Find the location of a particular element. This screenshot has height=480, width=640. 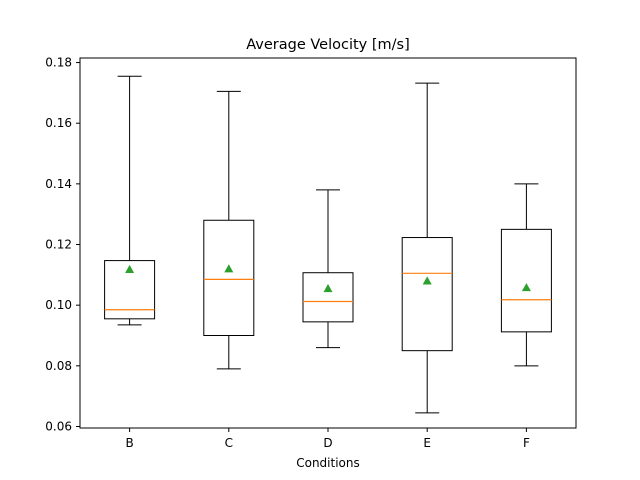

box-group-F is located at coordinates (526, 275).